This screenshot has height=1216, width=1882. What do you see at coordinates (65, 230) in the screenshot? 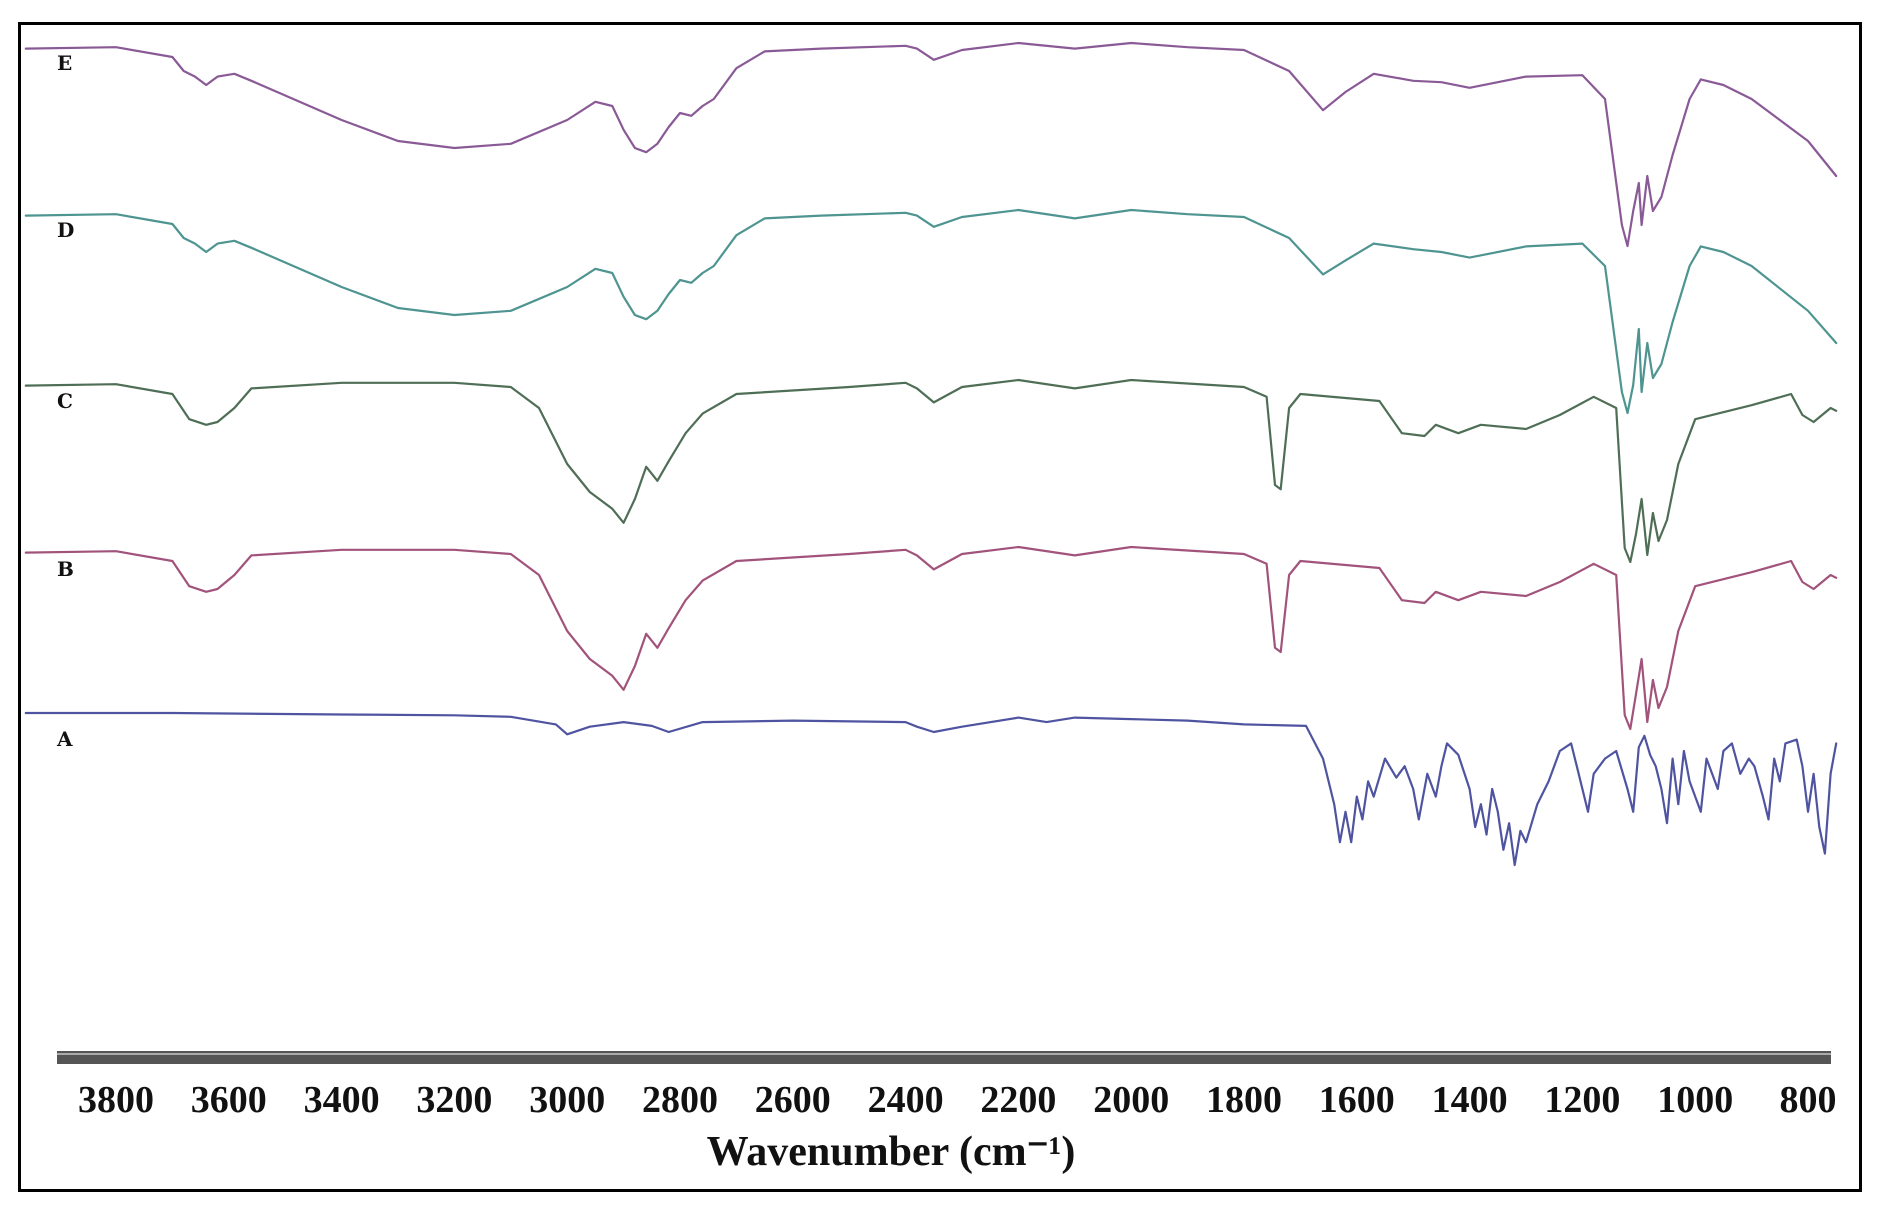
I see `series-label-d: D` at bounding box center [65, 230].